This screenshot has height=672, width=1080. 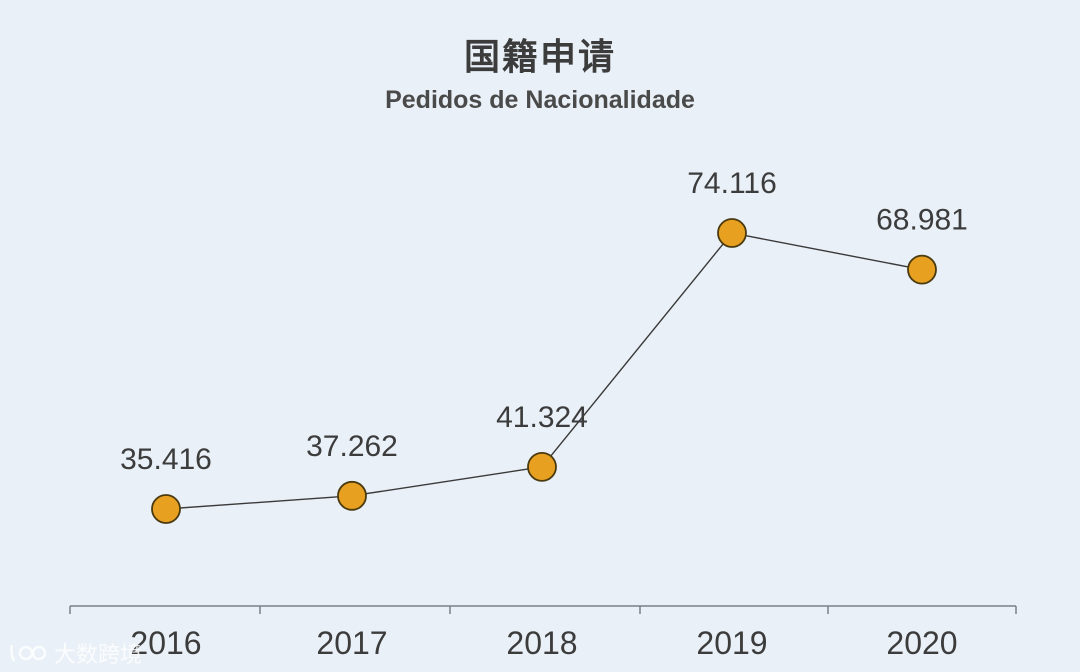 I want to click on brand-logo-icon, so click(x=28, y=653).